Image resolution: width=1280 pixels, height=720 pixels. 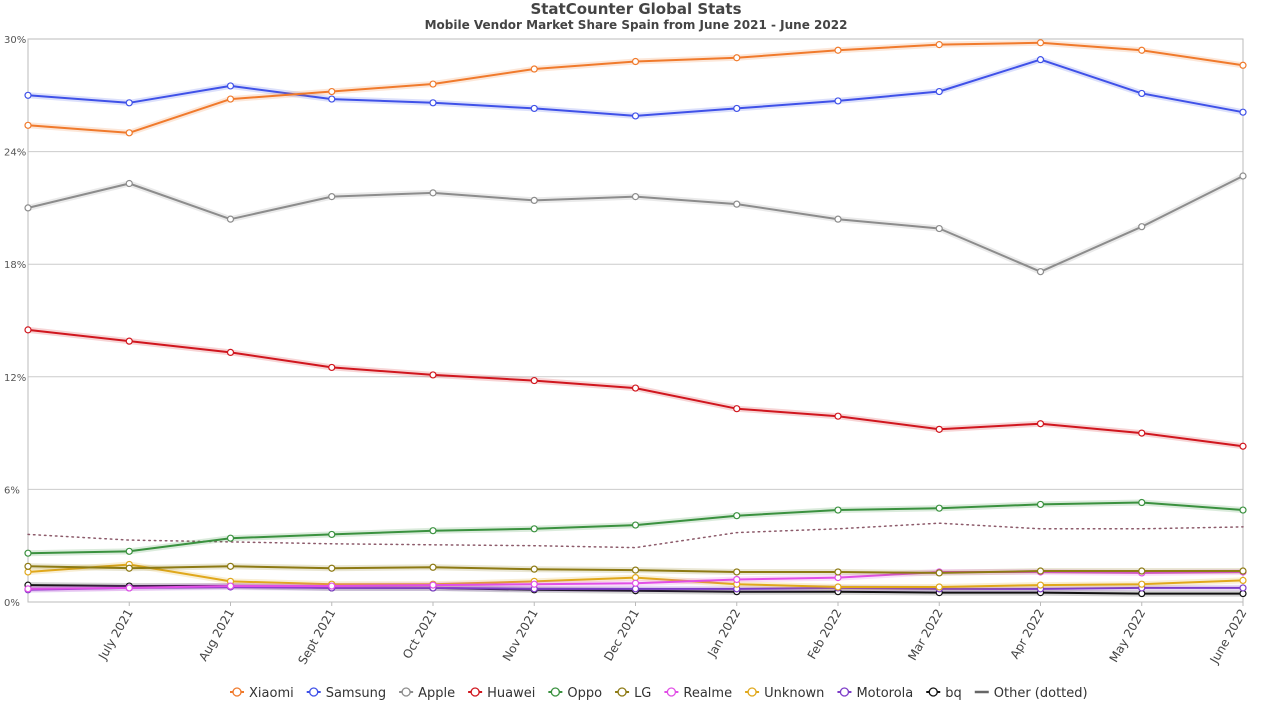 I want to click on series-xiaomi, so click(x=635, y=88).